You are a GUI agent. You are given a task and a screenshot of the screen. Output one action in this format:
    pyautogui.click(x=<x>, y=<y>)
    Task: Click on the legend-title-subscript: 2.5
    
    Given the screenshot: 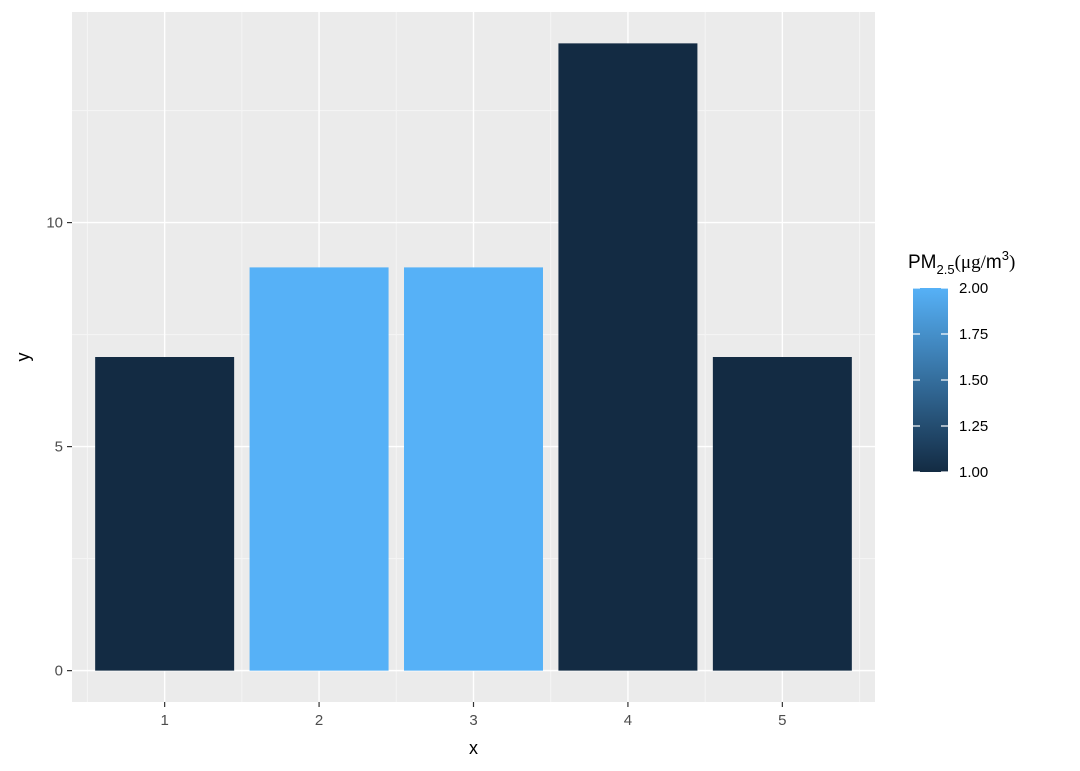 What is the action you would take?
    pyautogui.click(x=946, y=269)
    